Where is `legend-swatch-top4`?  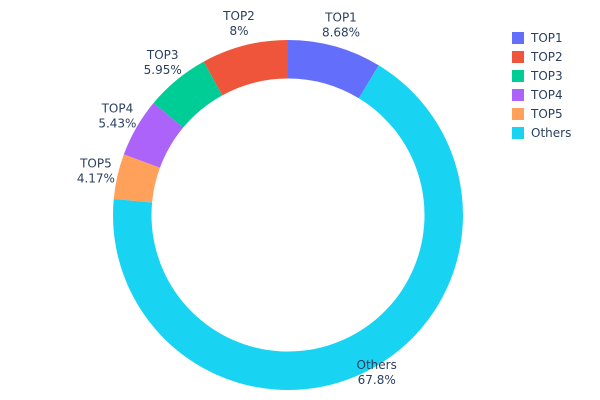
legend-swatch-top4 is located at coordinates (518, 95).